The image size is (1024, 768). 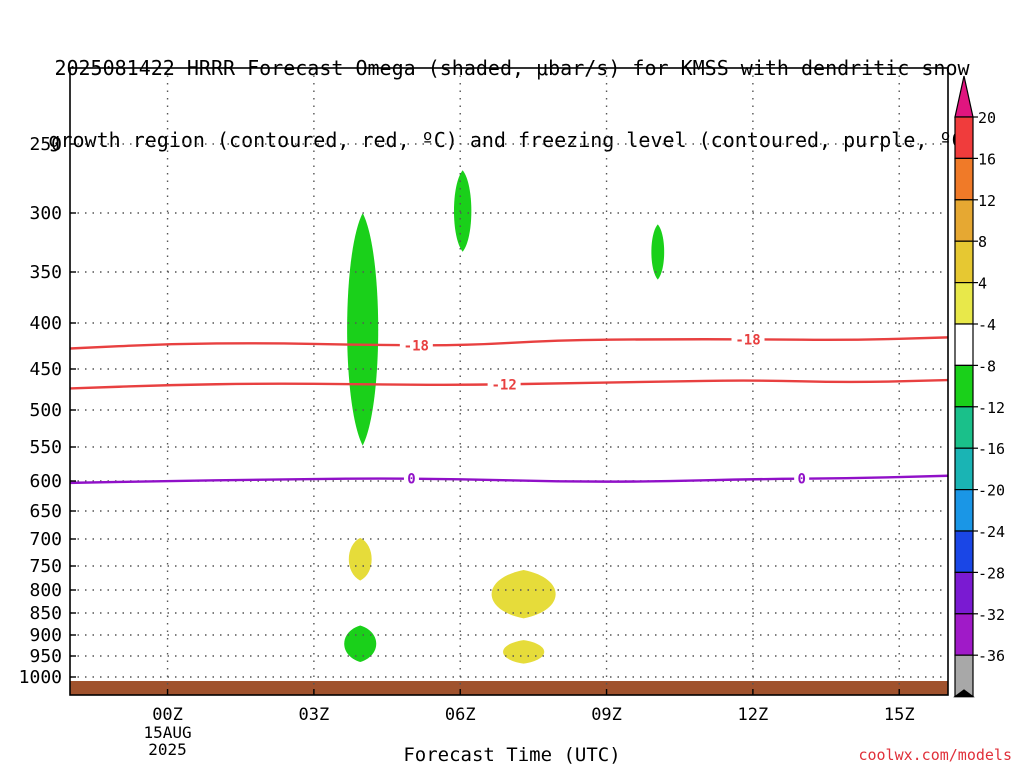 What do you see at coordinates (45, 539) in the screenshot?
I see `y-tick-label: 700` at bounding box center [45, 539].